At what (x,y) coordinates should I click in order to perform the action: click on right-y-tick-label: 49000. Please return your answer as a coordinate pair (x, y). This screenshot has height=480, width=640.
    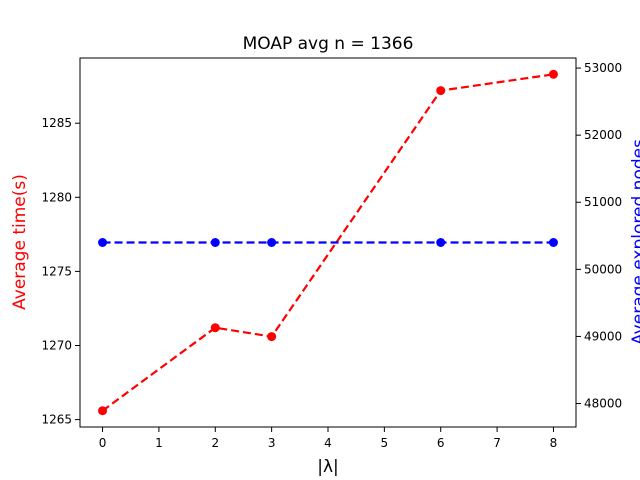
    Looking at the image, I should click on (603, 336).